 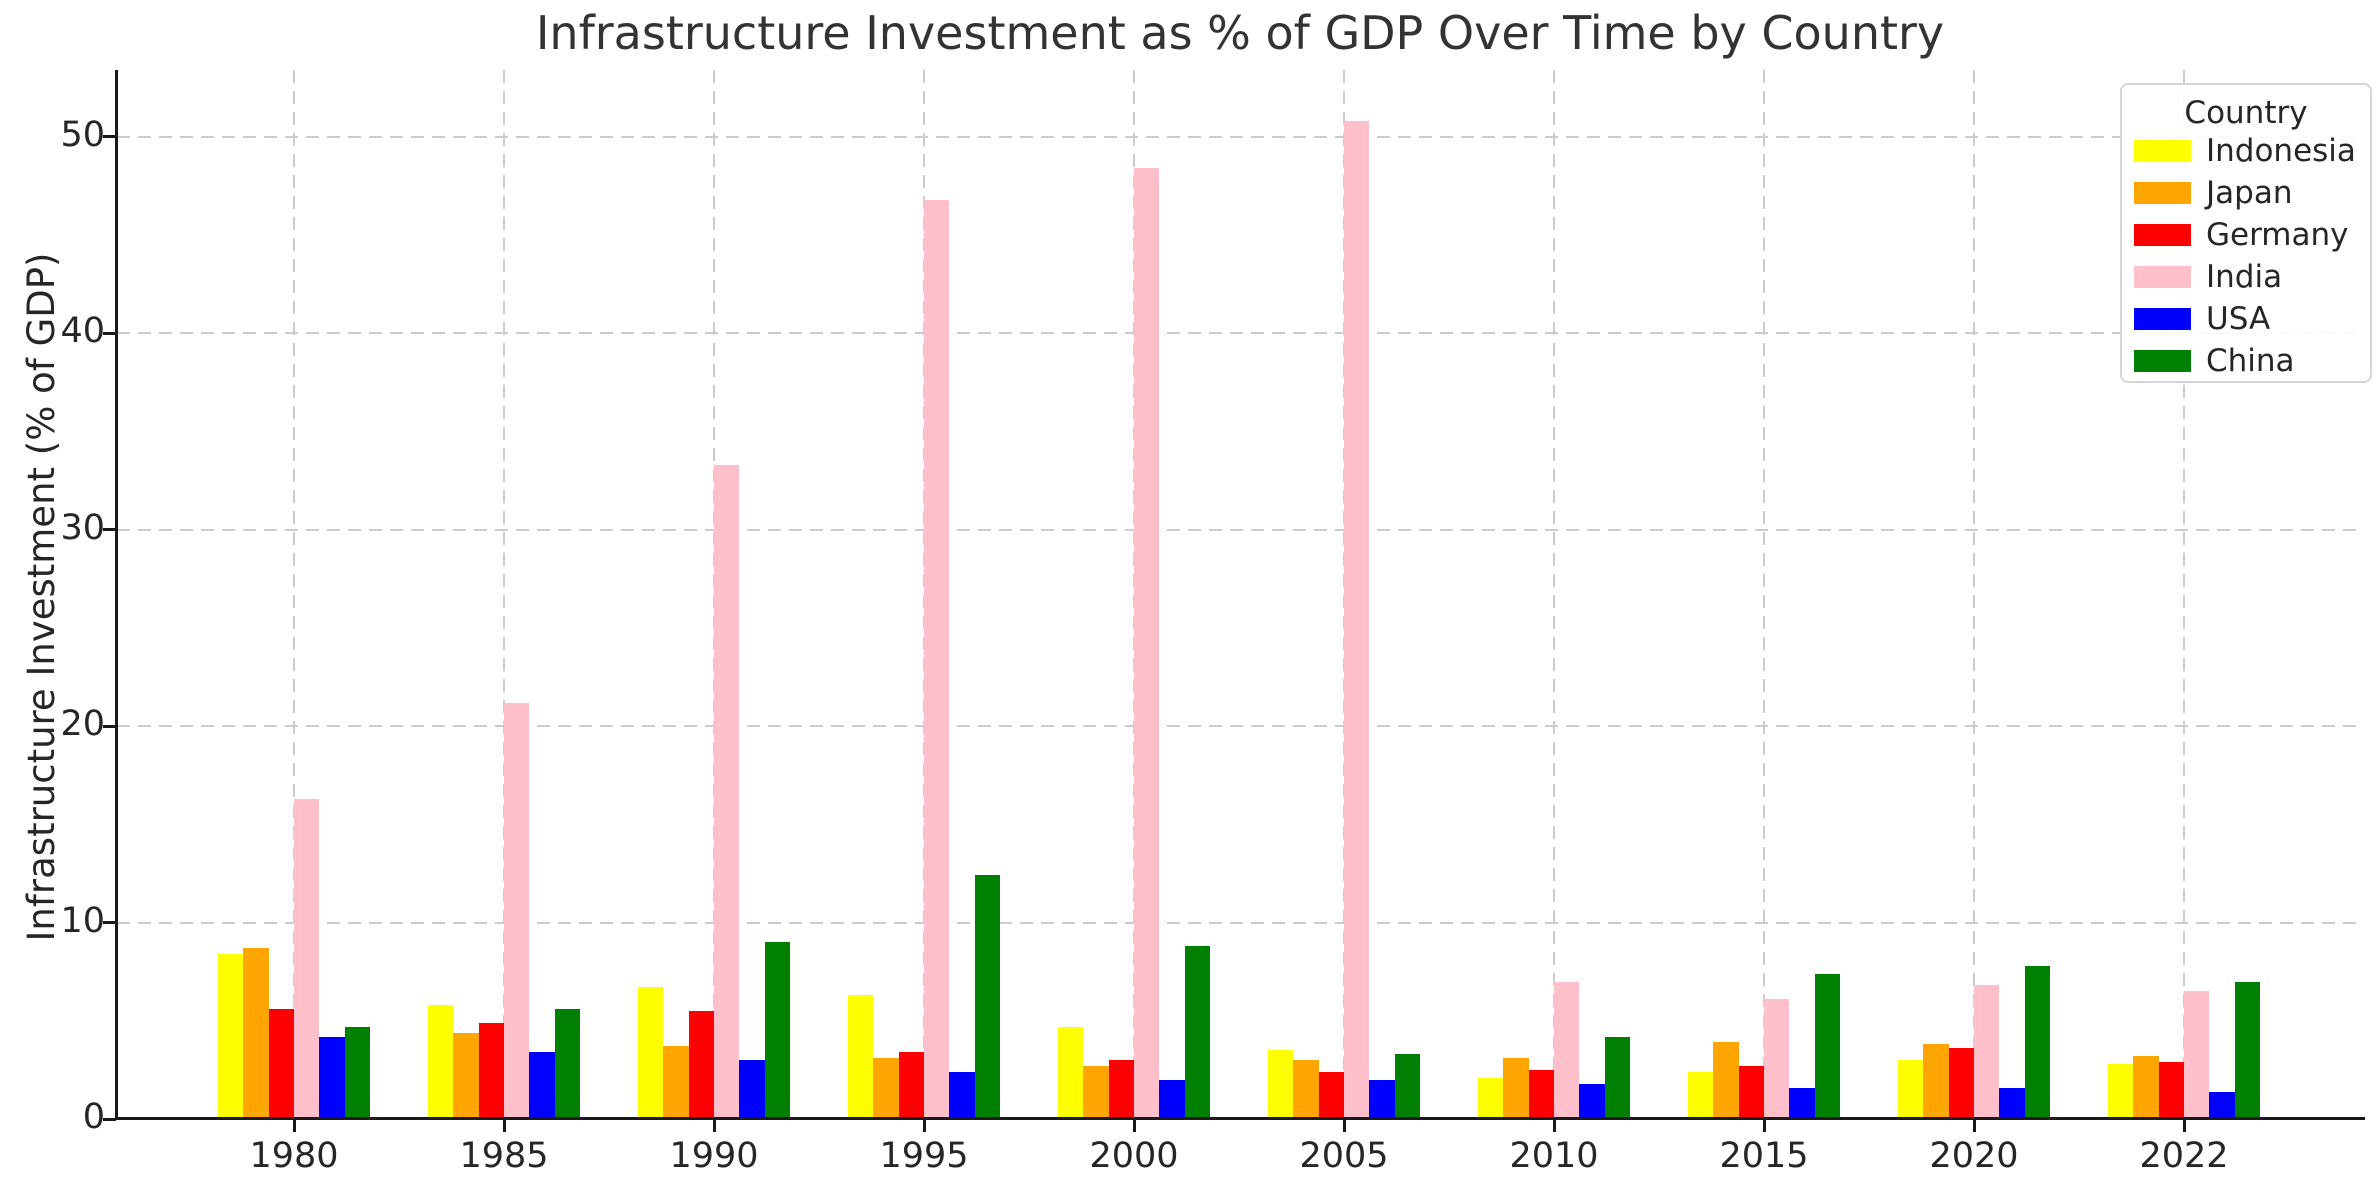 I want to click on x-tick-1980, so click(x=294, y=1125).